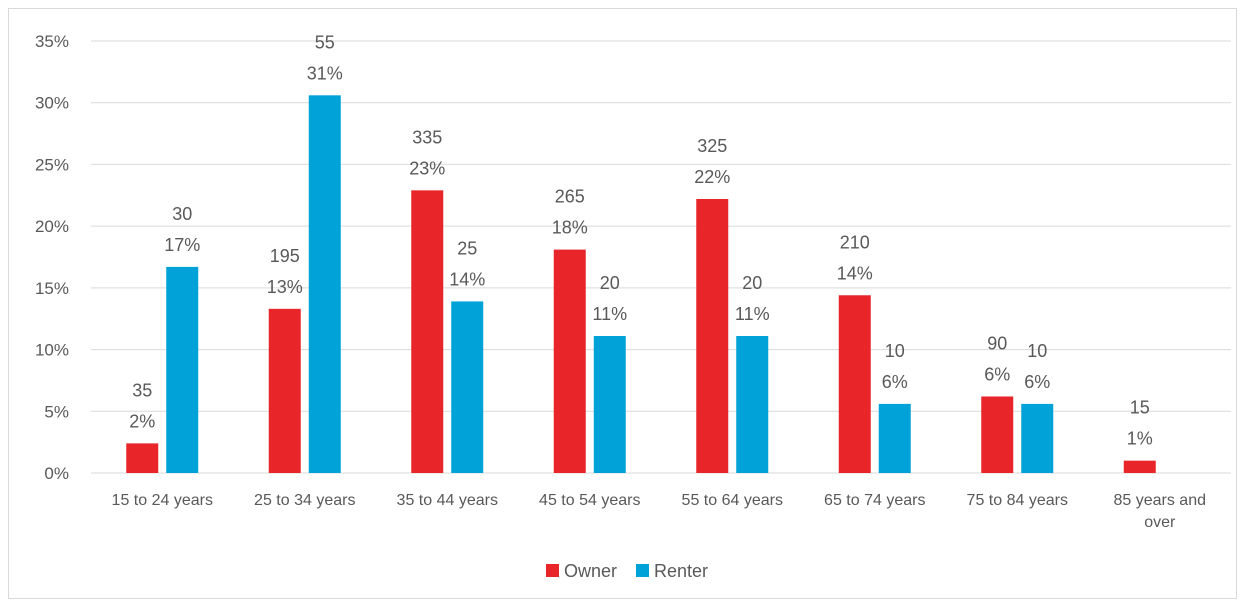  I want to click on data-label-percent: 1%, so click(1140, 439).